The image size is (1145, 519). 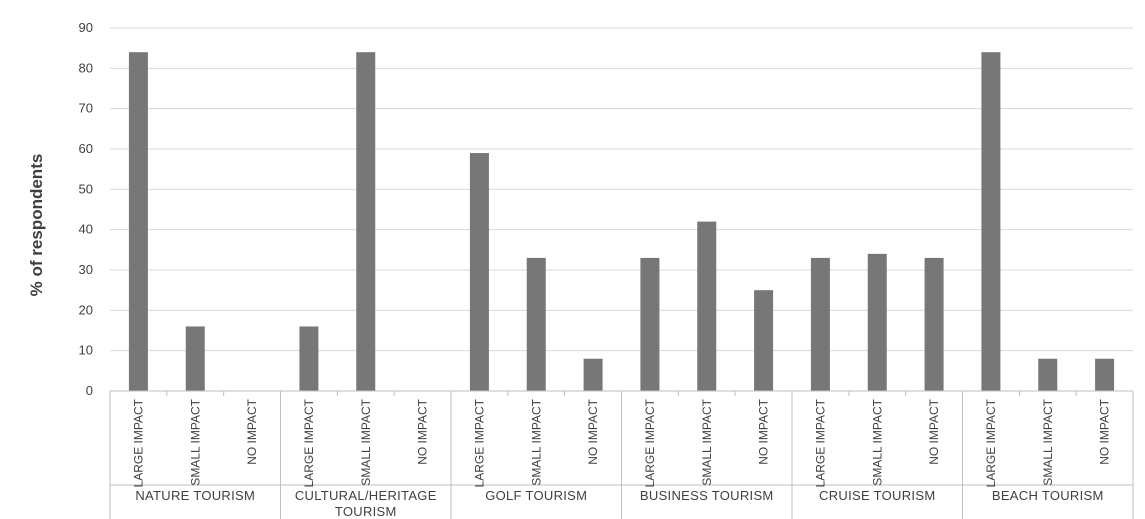 I want to click on y-tick-label: 70, so click(x=86, y=108).